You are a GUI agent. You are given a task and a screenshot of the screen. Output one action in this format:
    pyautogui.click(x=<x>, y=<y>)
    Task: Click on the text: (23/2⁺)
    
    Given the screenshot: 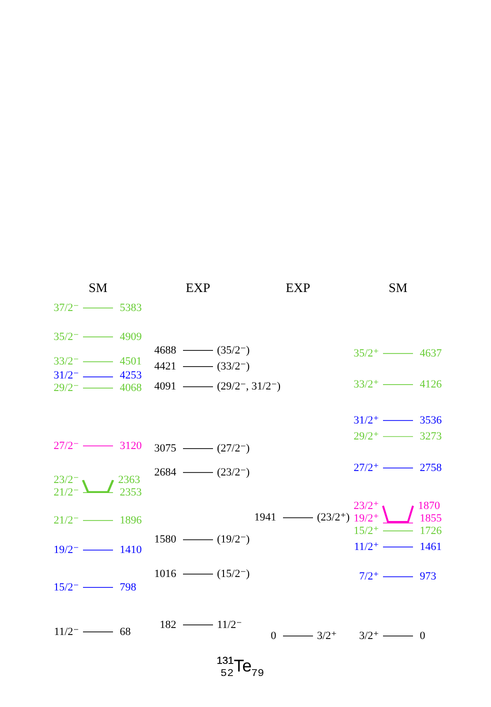 What is the action you would take?
    pyautogui.click(x=333, y=518)
    